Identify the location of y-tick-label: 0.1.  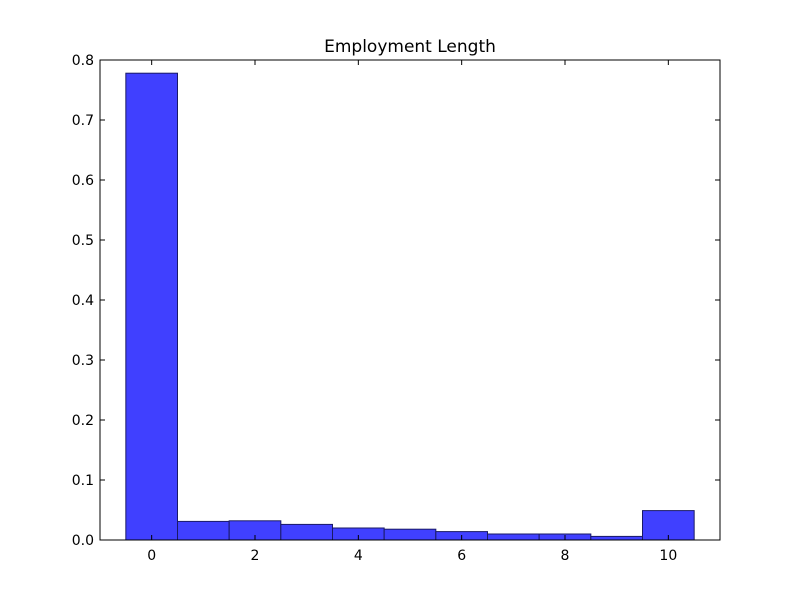
(83, 481).